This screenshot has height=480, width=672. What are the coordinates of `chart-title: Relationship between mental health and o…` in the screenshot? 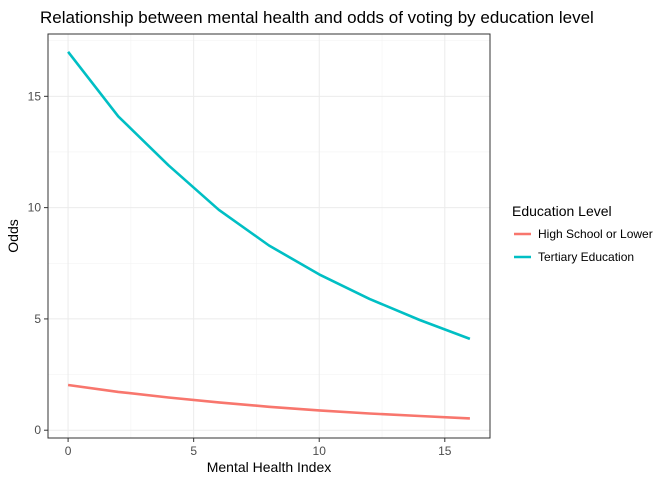 It's located at (317, 17).